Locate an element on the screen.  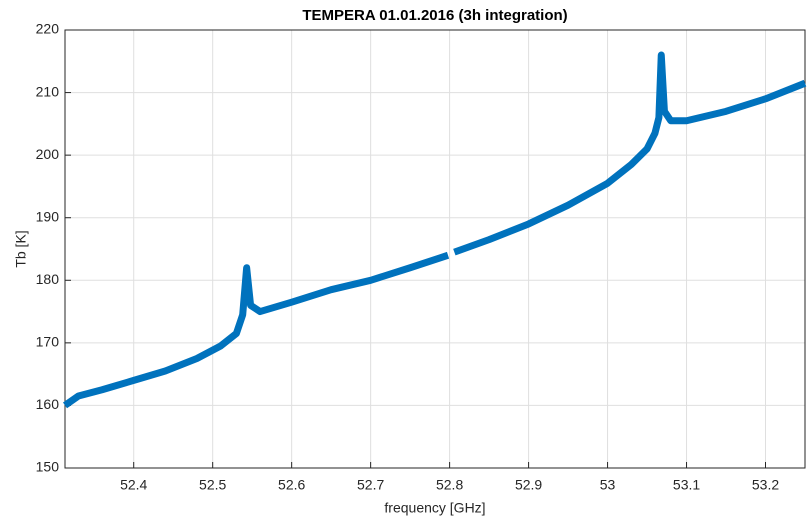
y-tick-label: 220 is located at coordinates (48, 29).